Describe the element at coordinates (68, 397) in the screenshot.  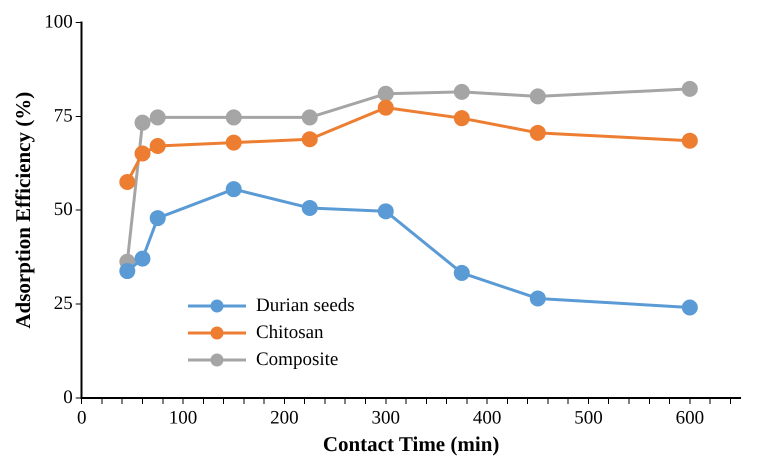
I see `y-tick-label: 0` at that location.